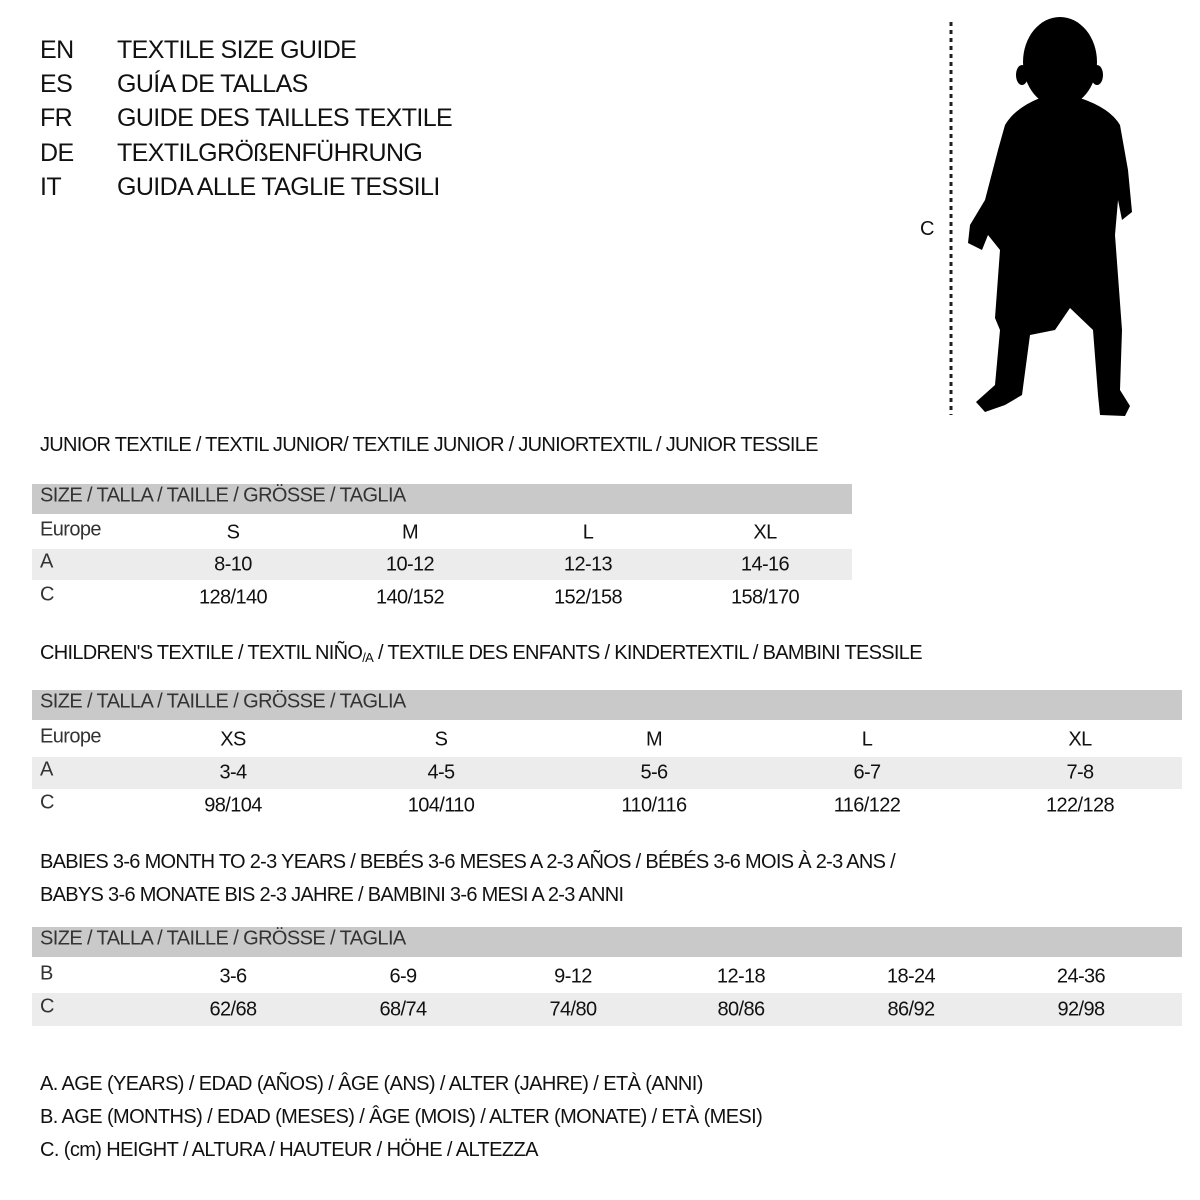  I want to click on cell: 12-18, so click(741, 976).